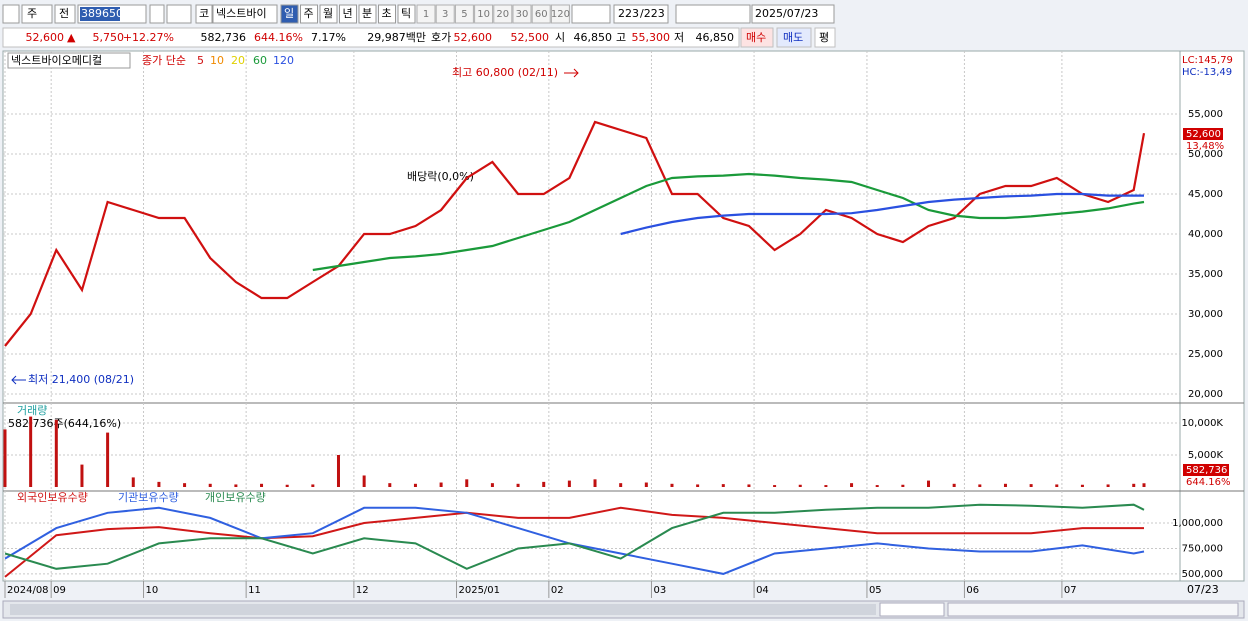 Image resolution: width=1248 pixels, height=621 pixels. Describe the element at coordinates (912, 609) in the screenshot. I see `playback-controls` at that location.